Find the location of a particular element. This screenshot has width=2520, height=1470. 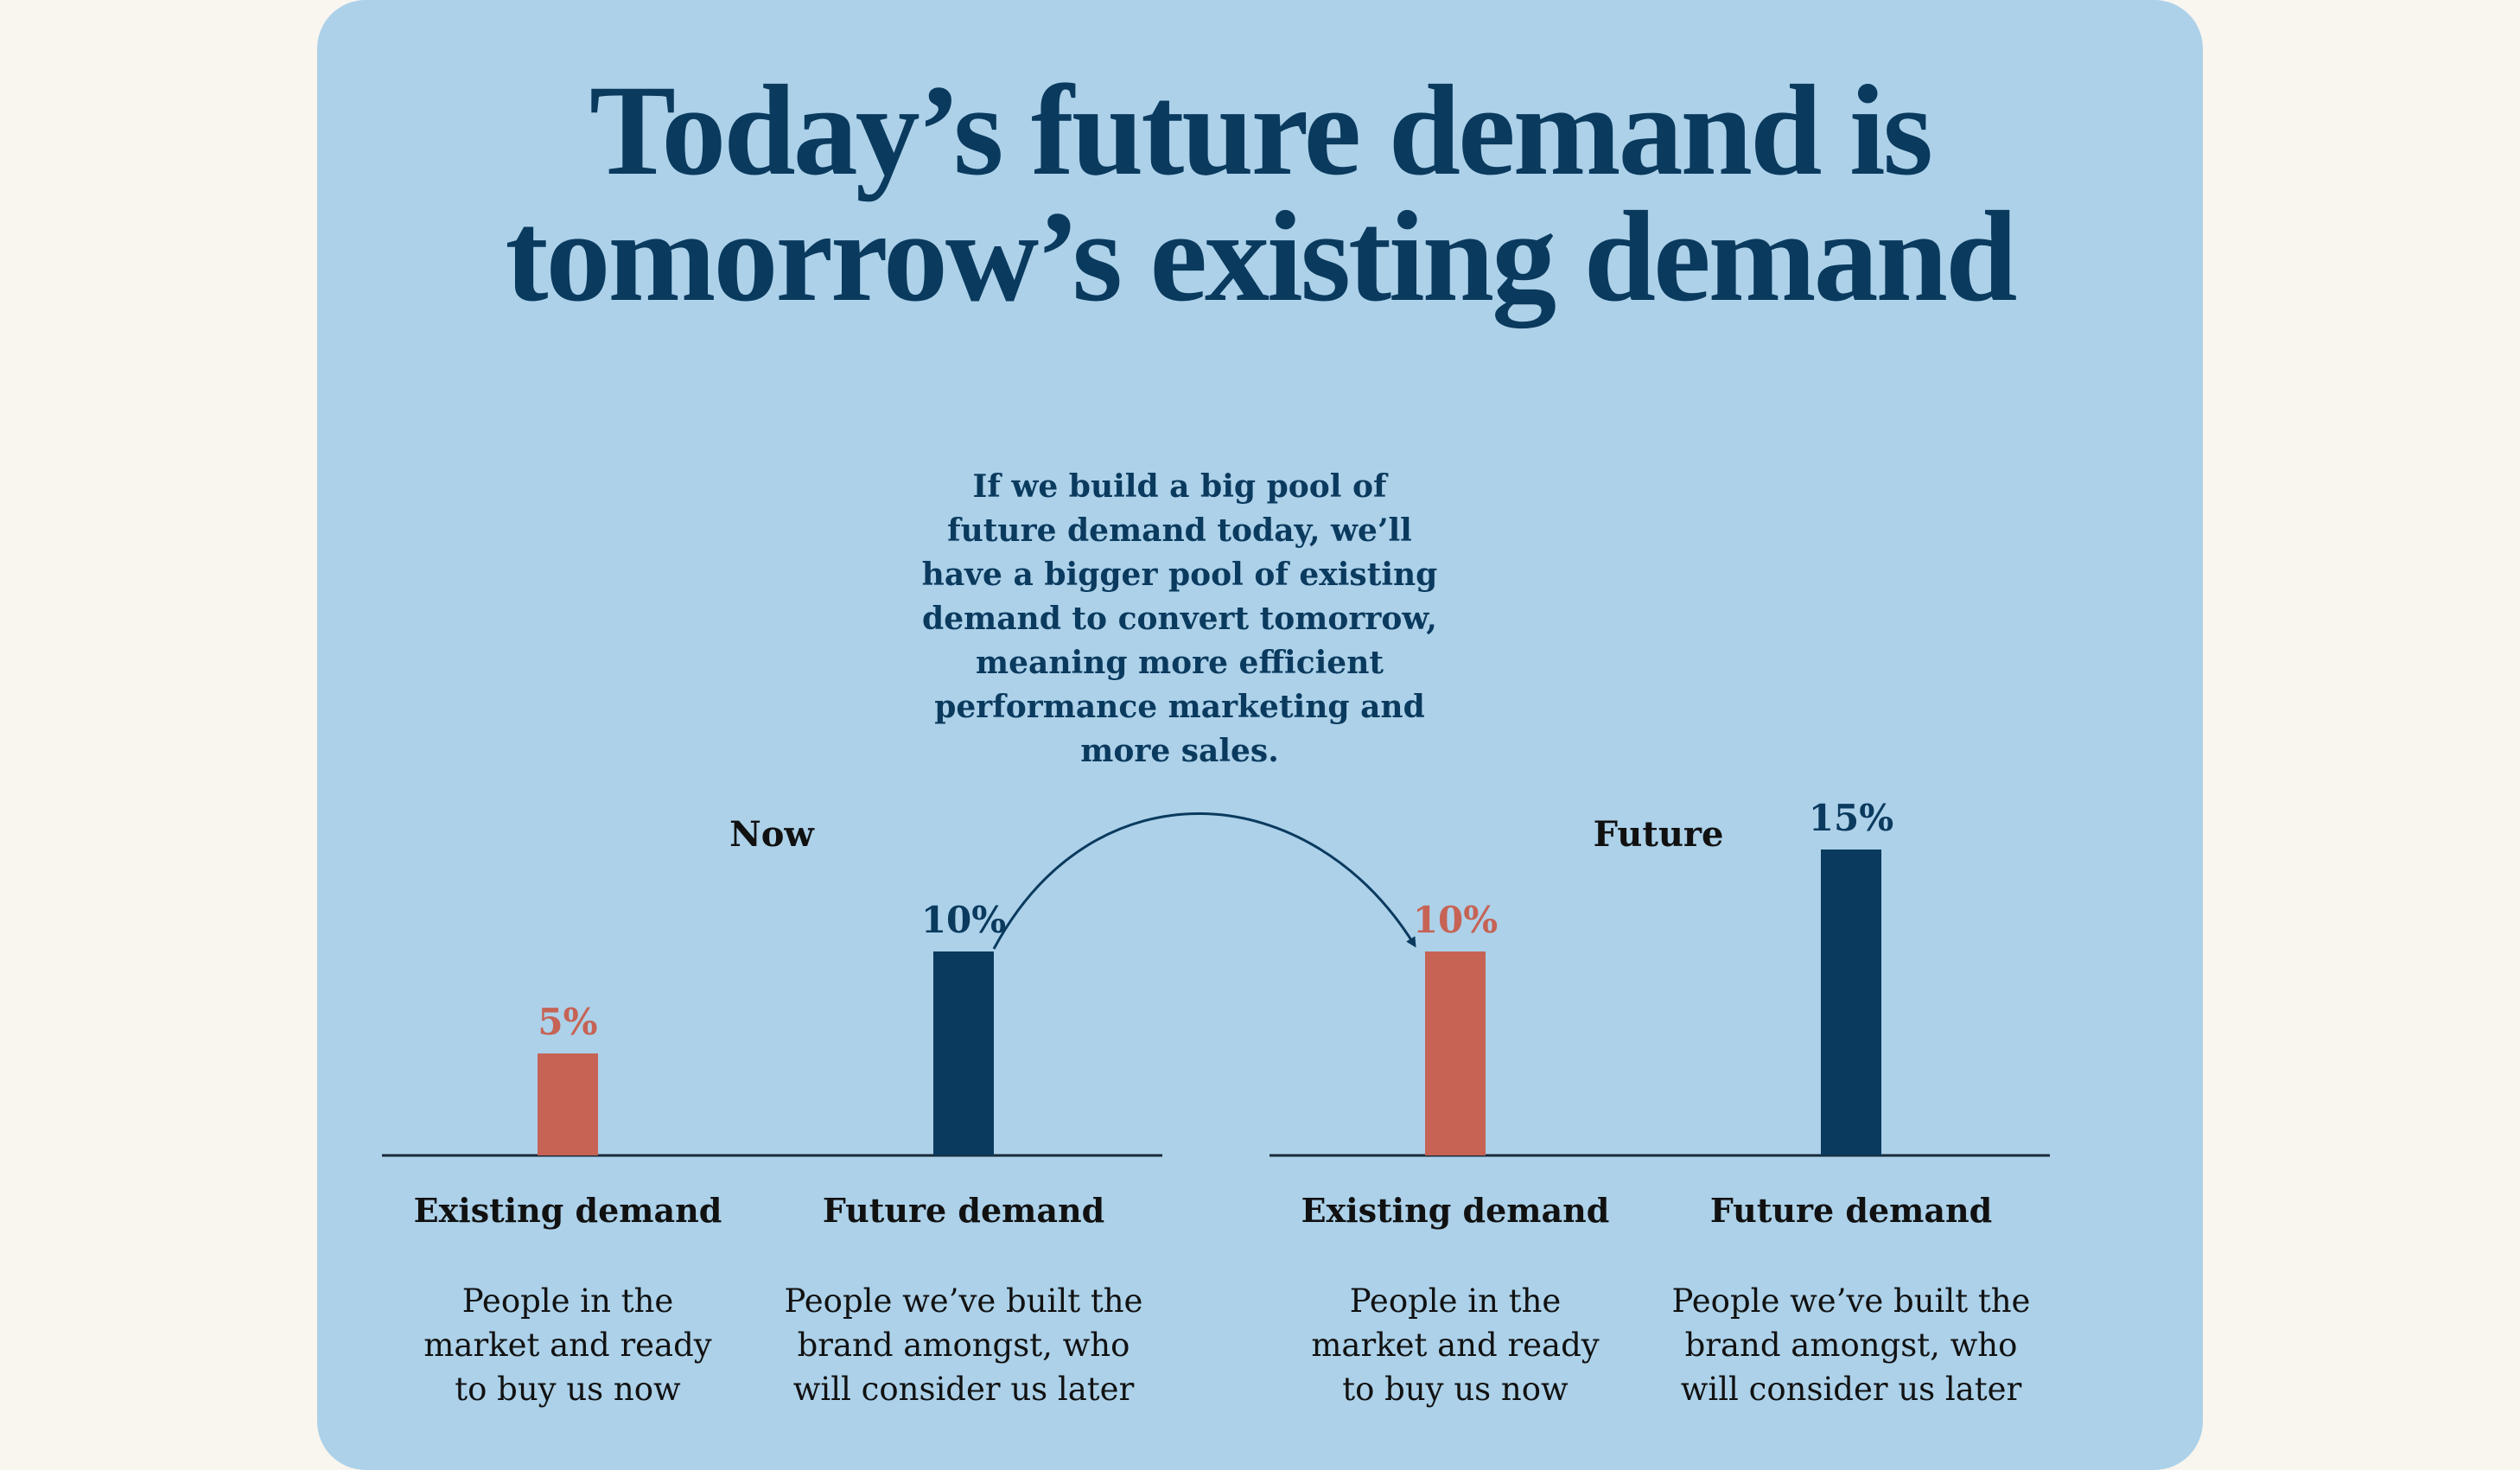

bar-future-now is located at coordinates (964, 1053).